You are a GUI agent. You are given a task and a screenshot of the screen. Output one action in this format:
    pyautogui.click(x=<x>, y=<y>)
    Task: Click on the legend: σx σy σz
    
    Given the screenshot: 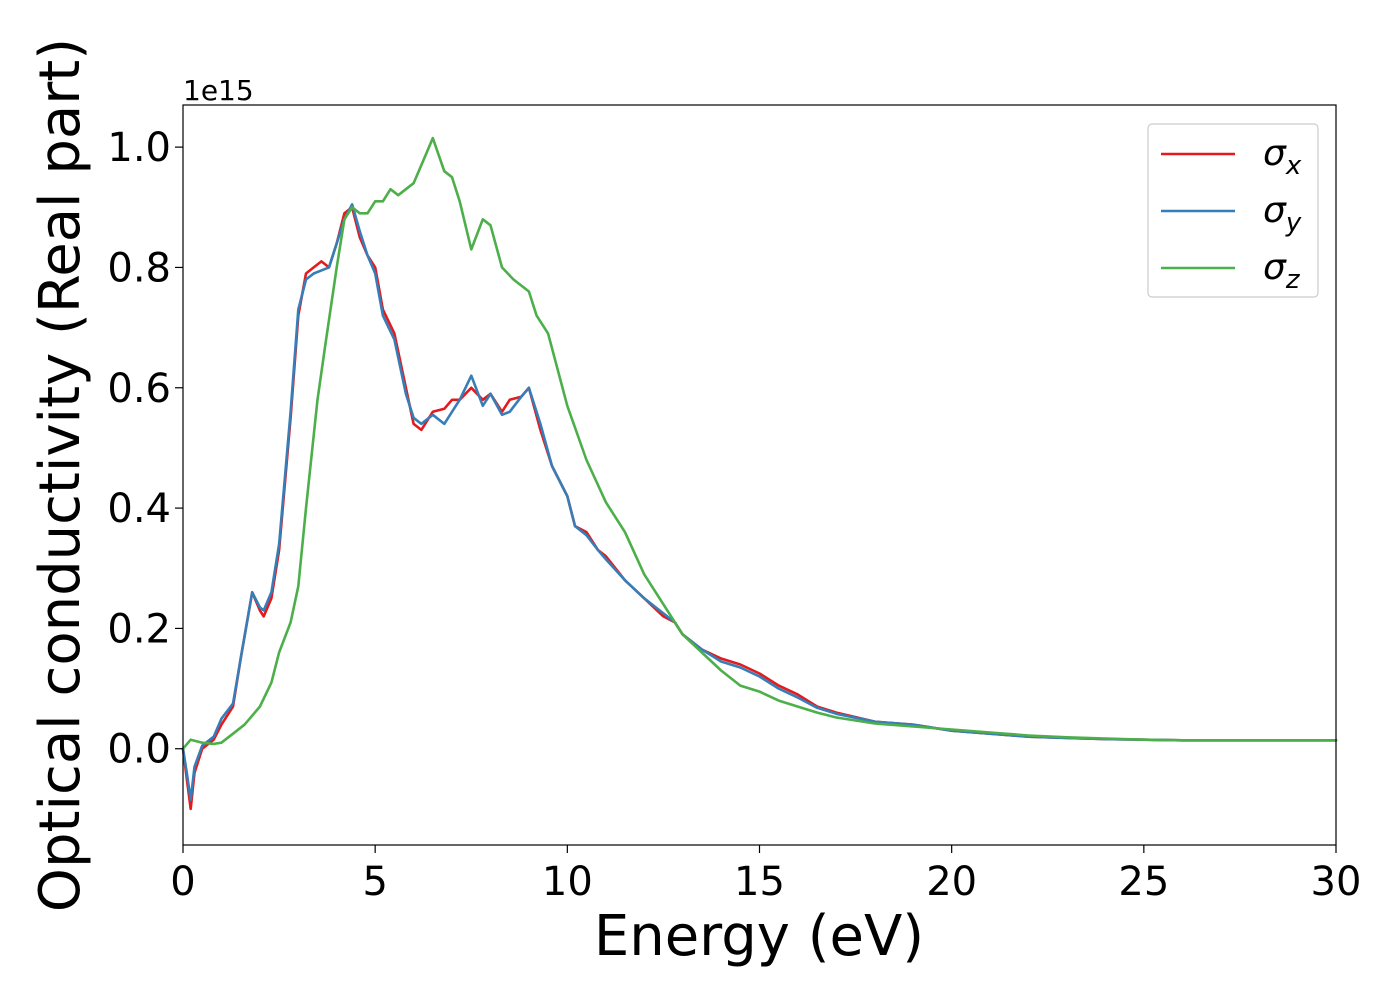 What is the action you would take?
    pyautogui.click(x=1233, y=210)
    